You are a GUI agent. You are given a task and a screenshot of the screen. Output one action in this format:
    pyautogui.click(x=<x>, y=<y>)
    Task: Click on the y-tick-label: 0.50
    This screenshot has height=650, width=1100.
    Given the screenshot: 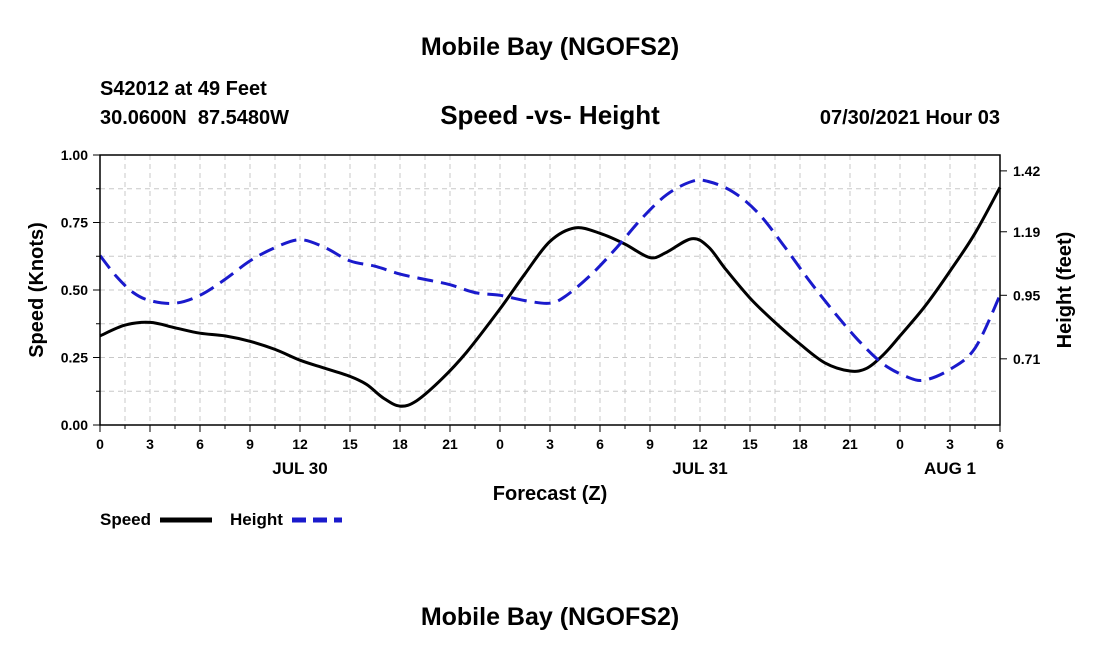 What is the action you would take?
    pyautogui.click(x=74, y=290)
    